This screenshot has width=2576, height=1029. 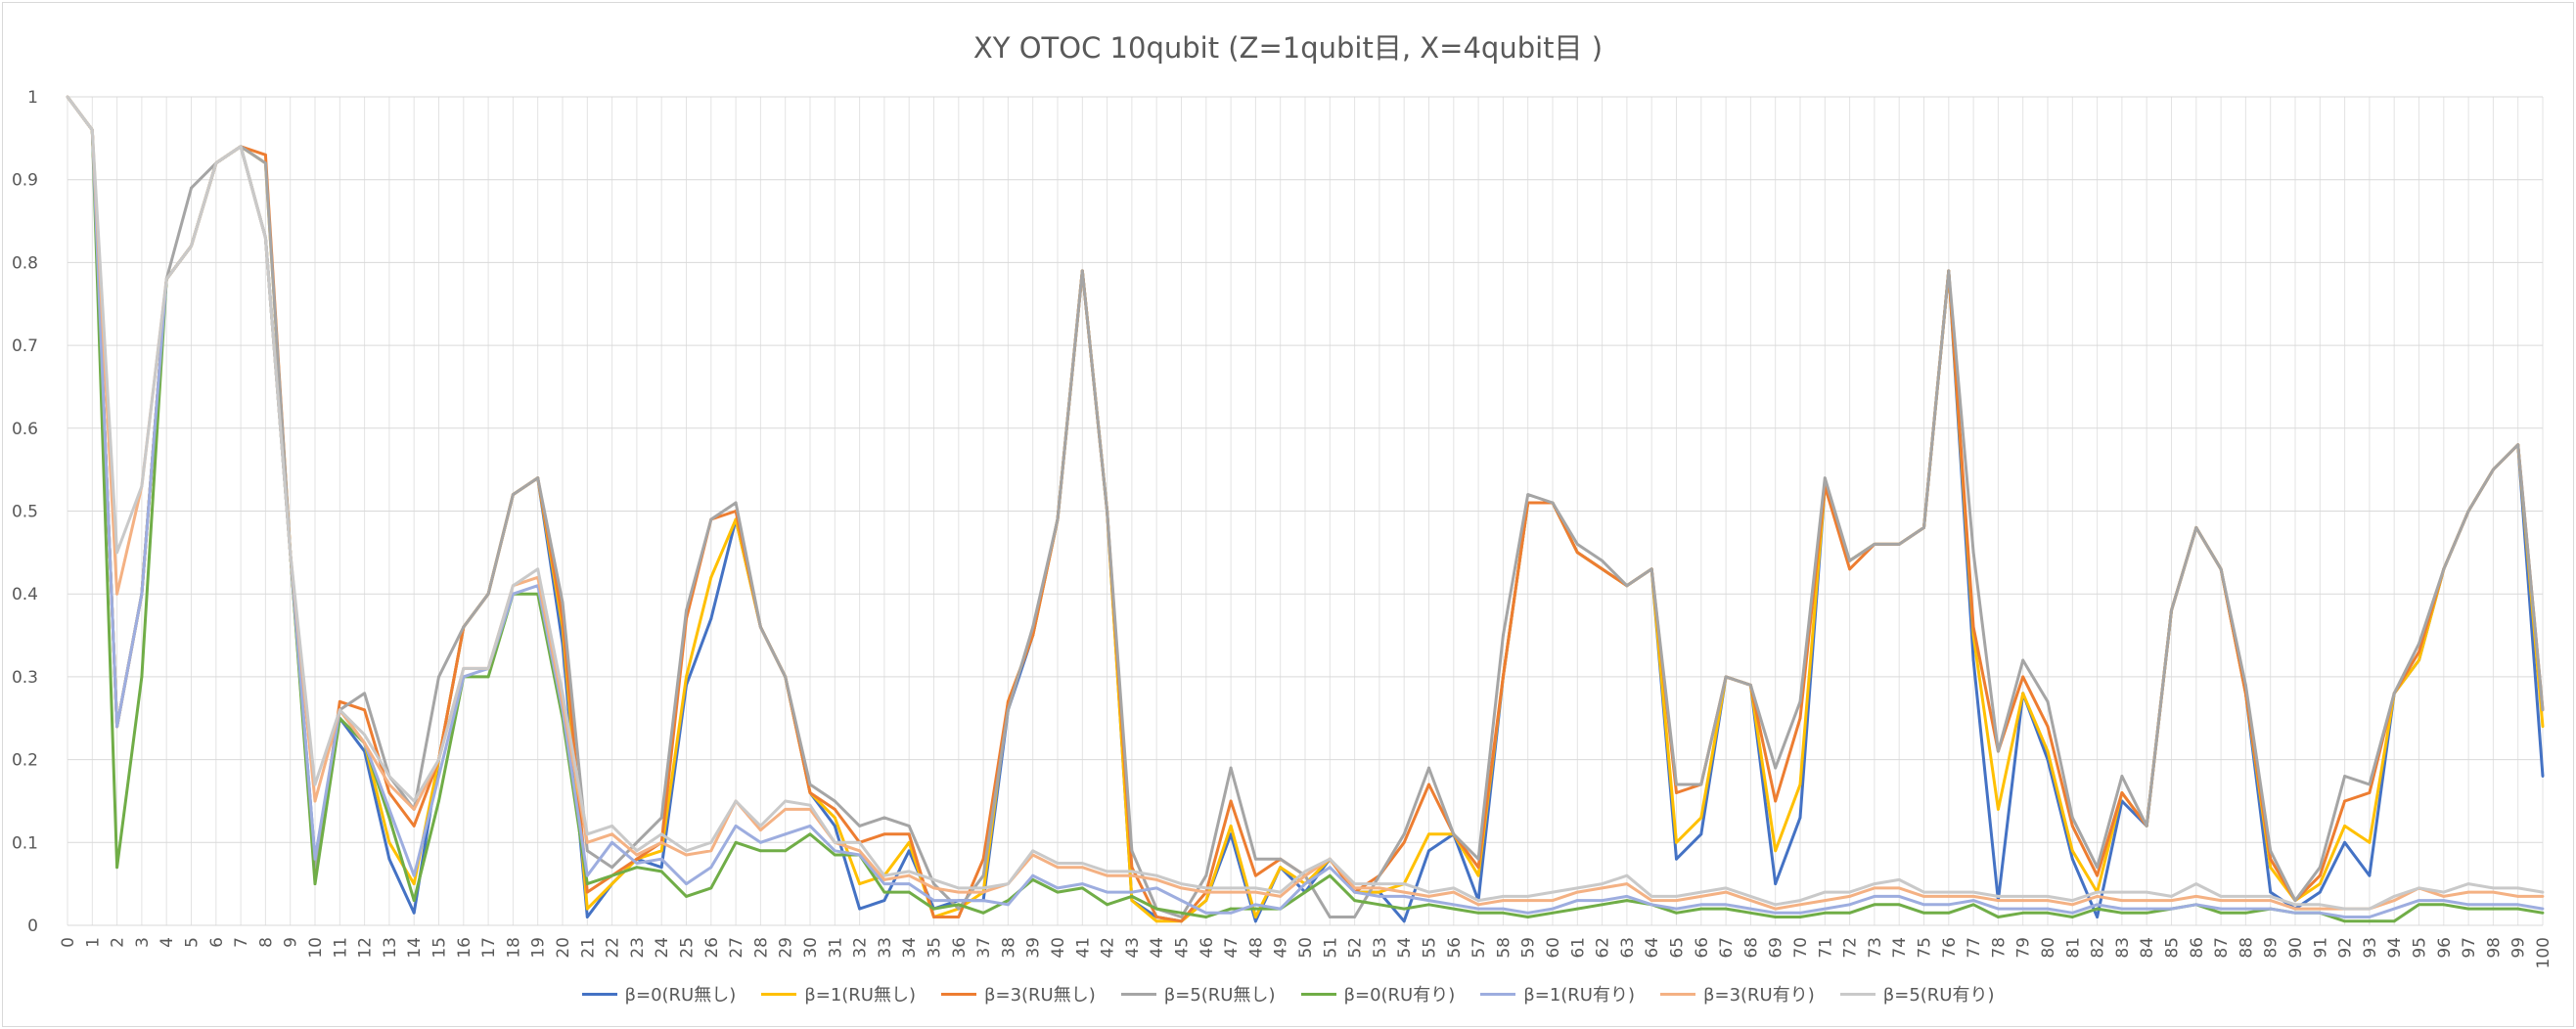 I want to click on y-tick-label: 0.8, so click(x=25, y=263).